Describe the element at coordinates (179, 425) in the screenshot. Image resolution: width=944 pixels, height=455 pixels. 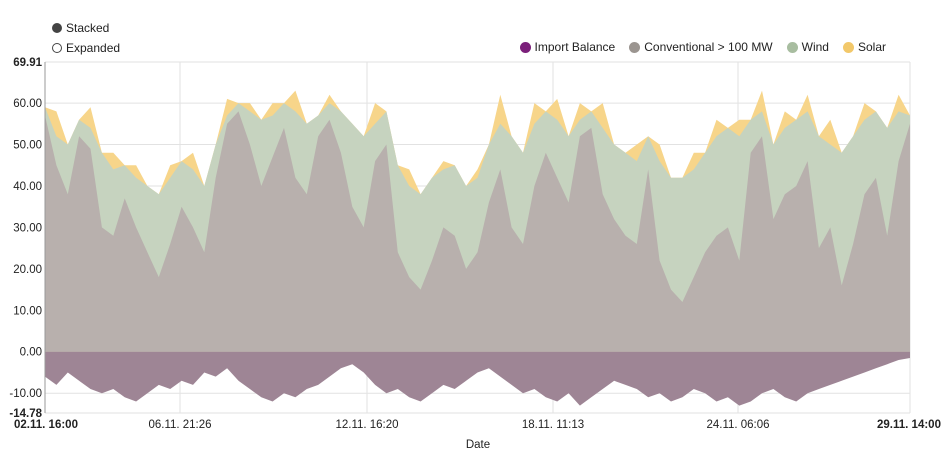
I see `x-tick-label: 06.11. 21:26` at that location.